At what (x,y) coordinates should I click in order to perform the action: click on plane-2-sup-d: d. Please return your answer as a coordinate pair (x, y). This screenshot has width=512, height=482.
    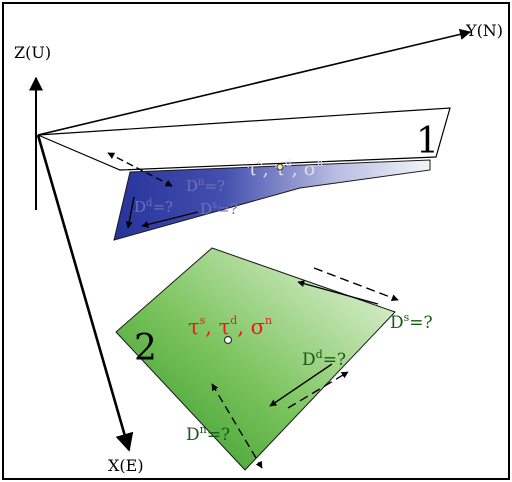
    Looking at the image, I should click on (233, 320).